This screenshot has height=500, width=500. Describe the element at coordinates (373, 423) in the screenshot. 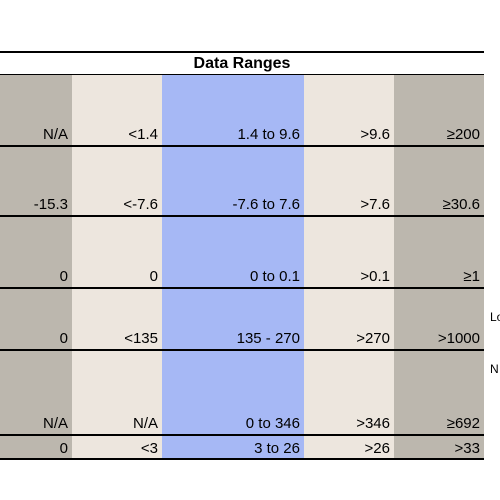

I see `table-cell: >346` at that location.